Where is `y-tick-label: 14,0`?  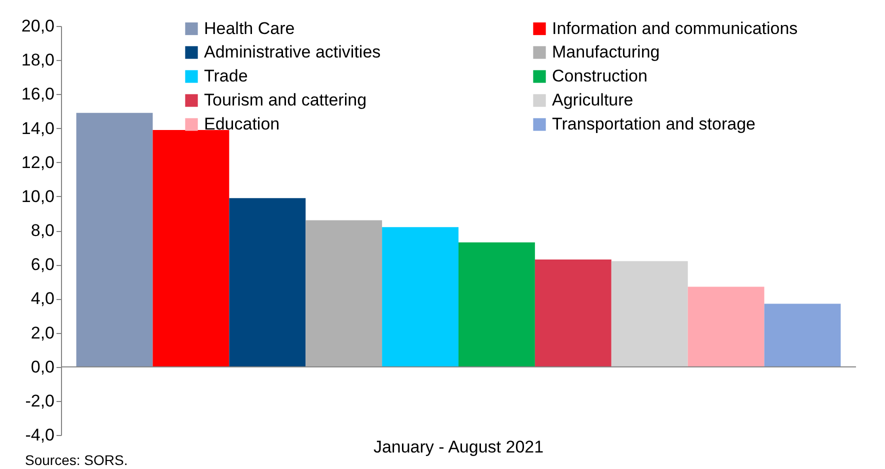 y-tick-label: 14,0 is located at coordinates (37, 128).